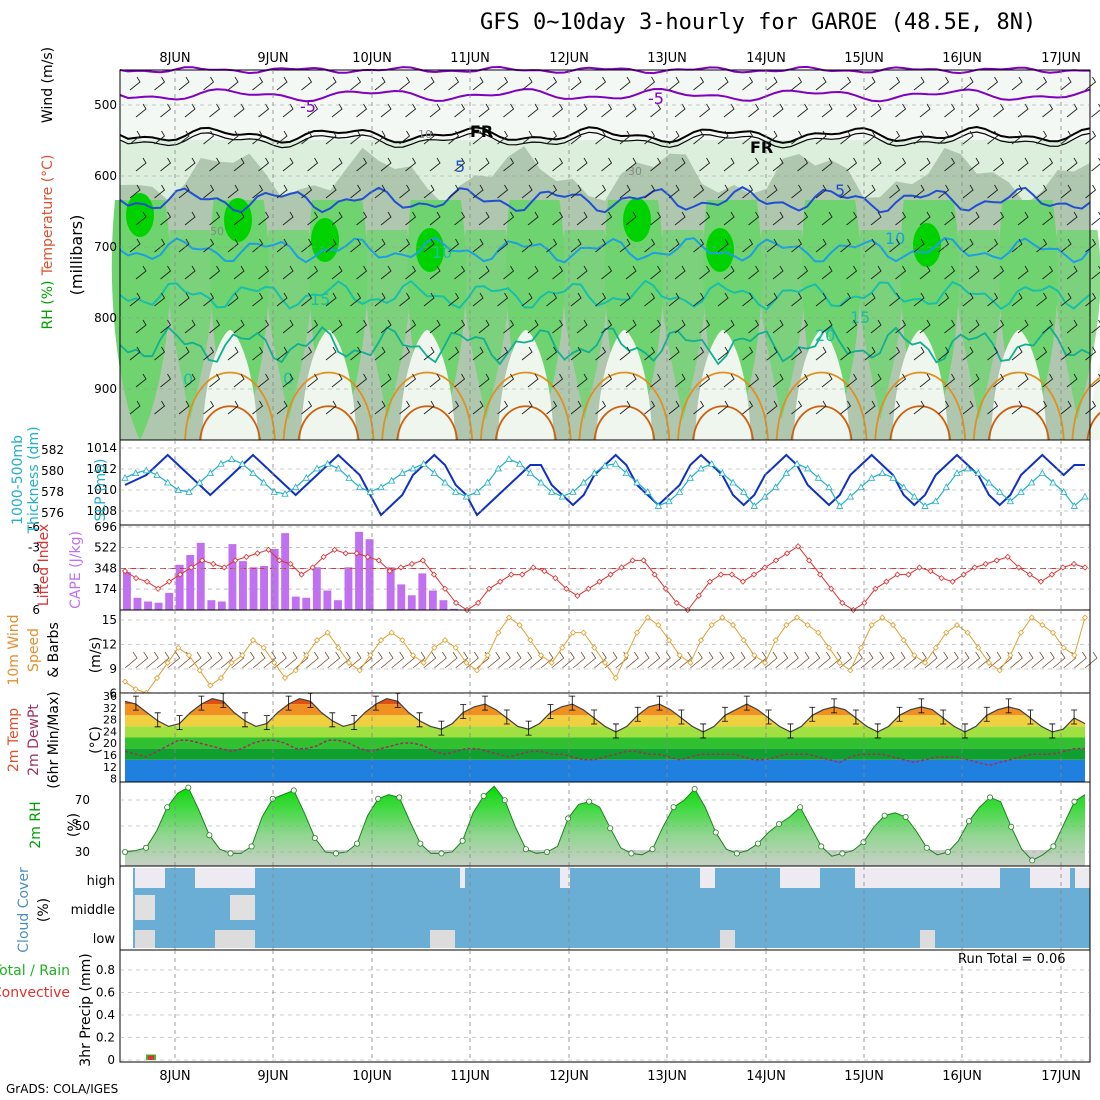 Image resolution: width=1100 pixels, height=1100 pixels. I want to click on axis-title-minmax: (6hr Min/Max), so click(54, 739).